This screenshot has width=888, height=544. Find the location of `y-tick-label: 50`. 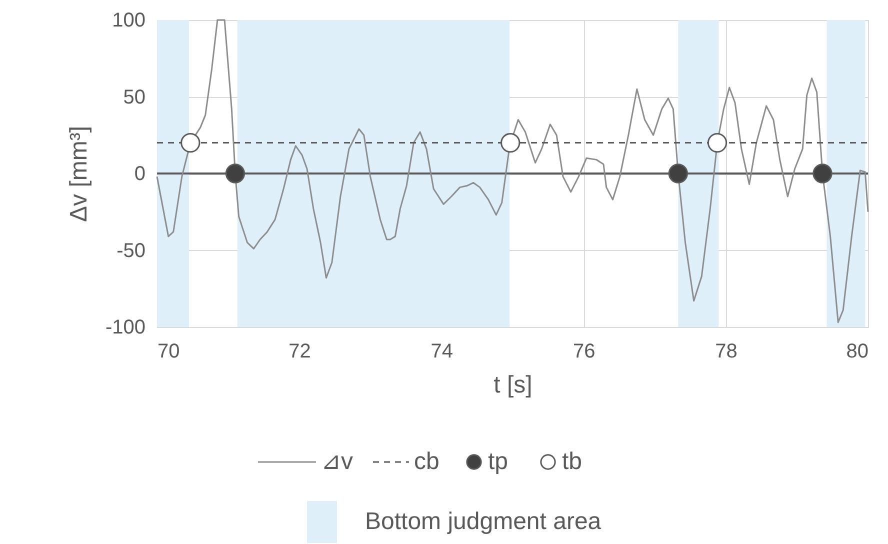

y-tick-label: 50 is located at coordinates (134, 97).